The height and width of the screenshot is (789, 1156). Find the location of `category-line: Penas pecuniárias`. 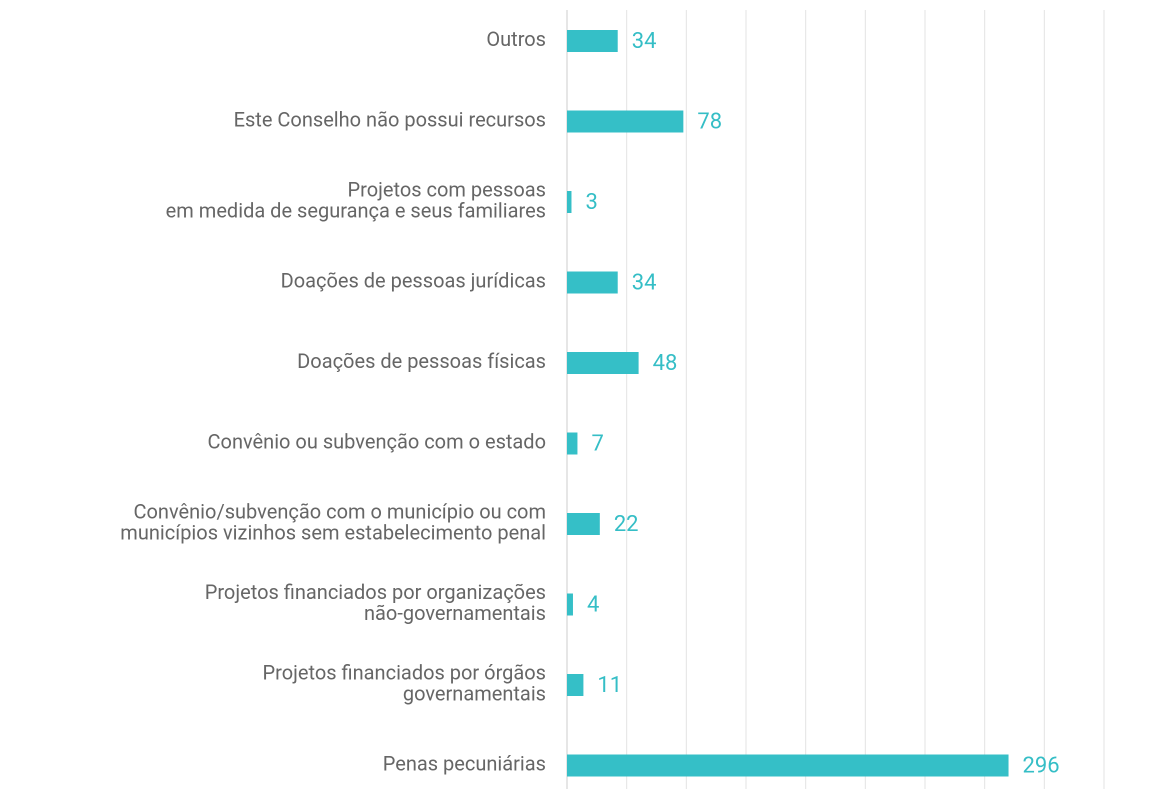

category-line: Penas pecuniárias is located at coordinates (464, 764).